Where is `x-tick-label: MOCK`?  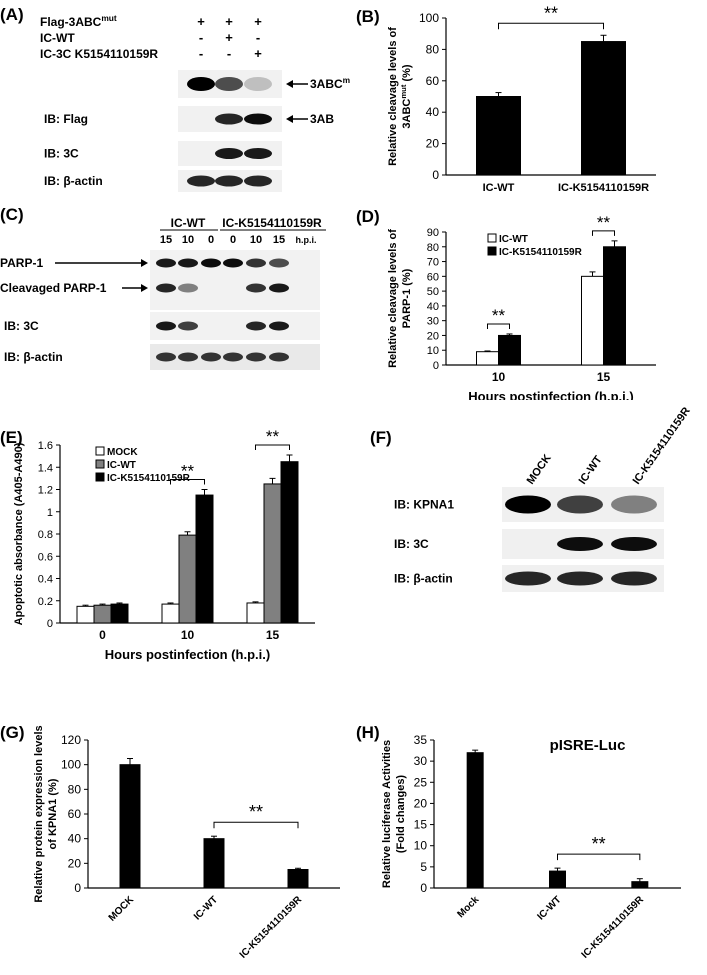
x-tick-label: MOCK is located at coordinates (122, 909).